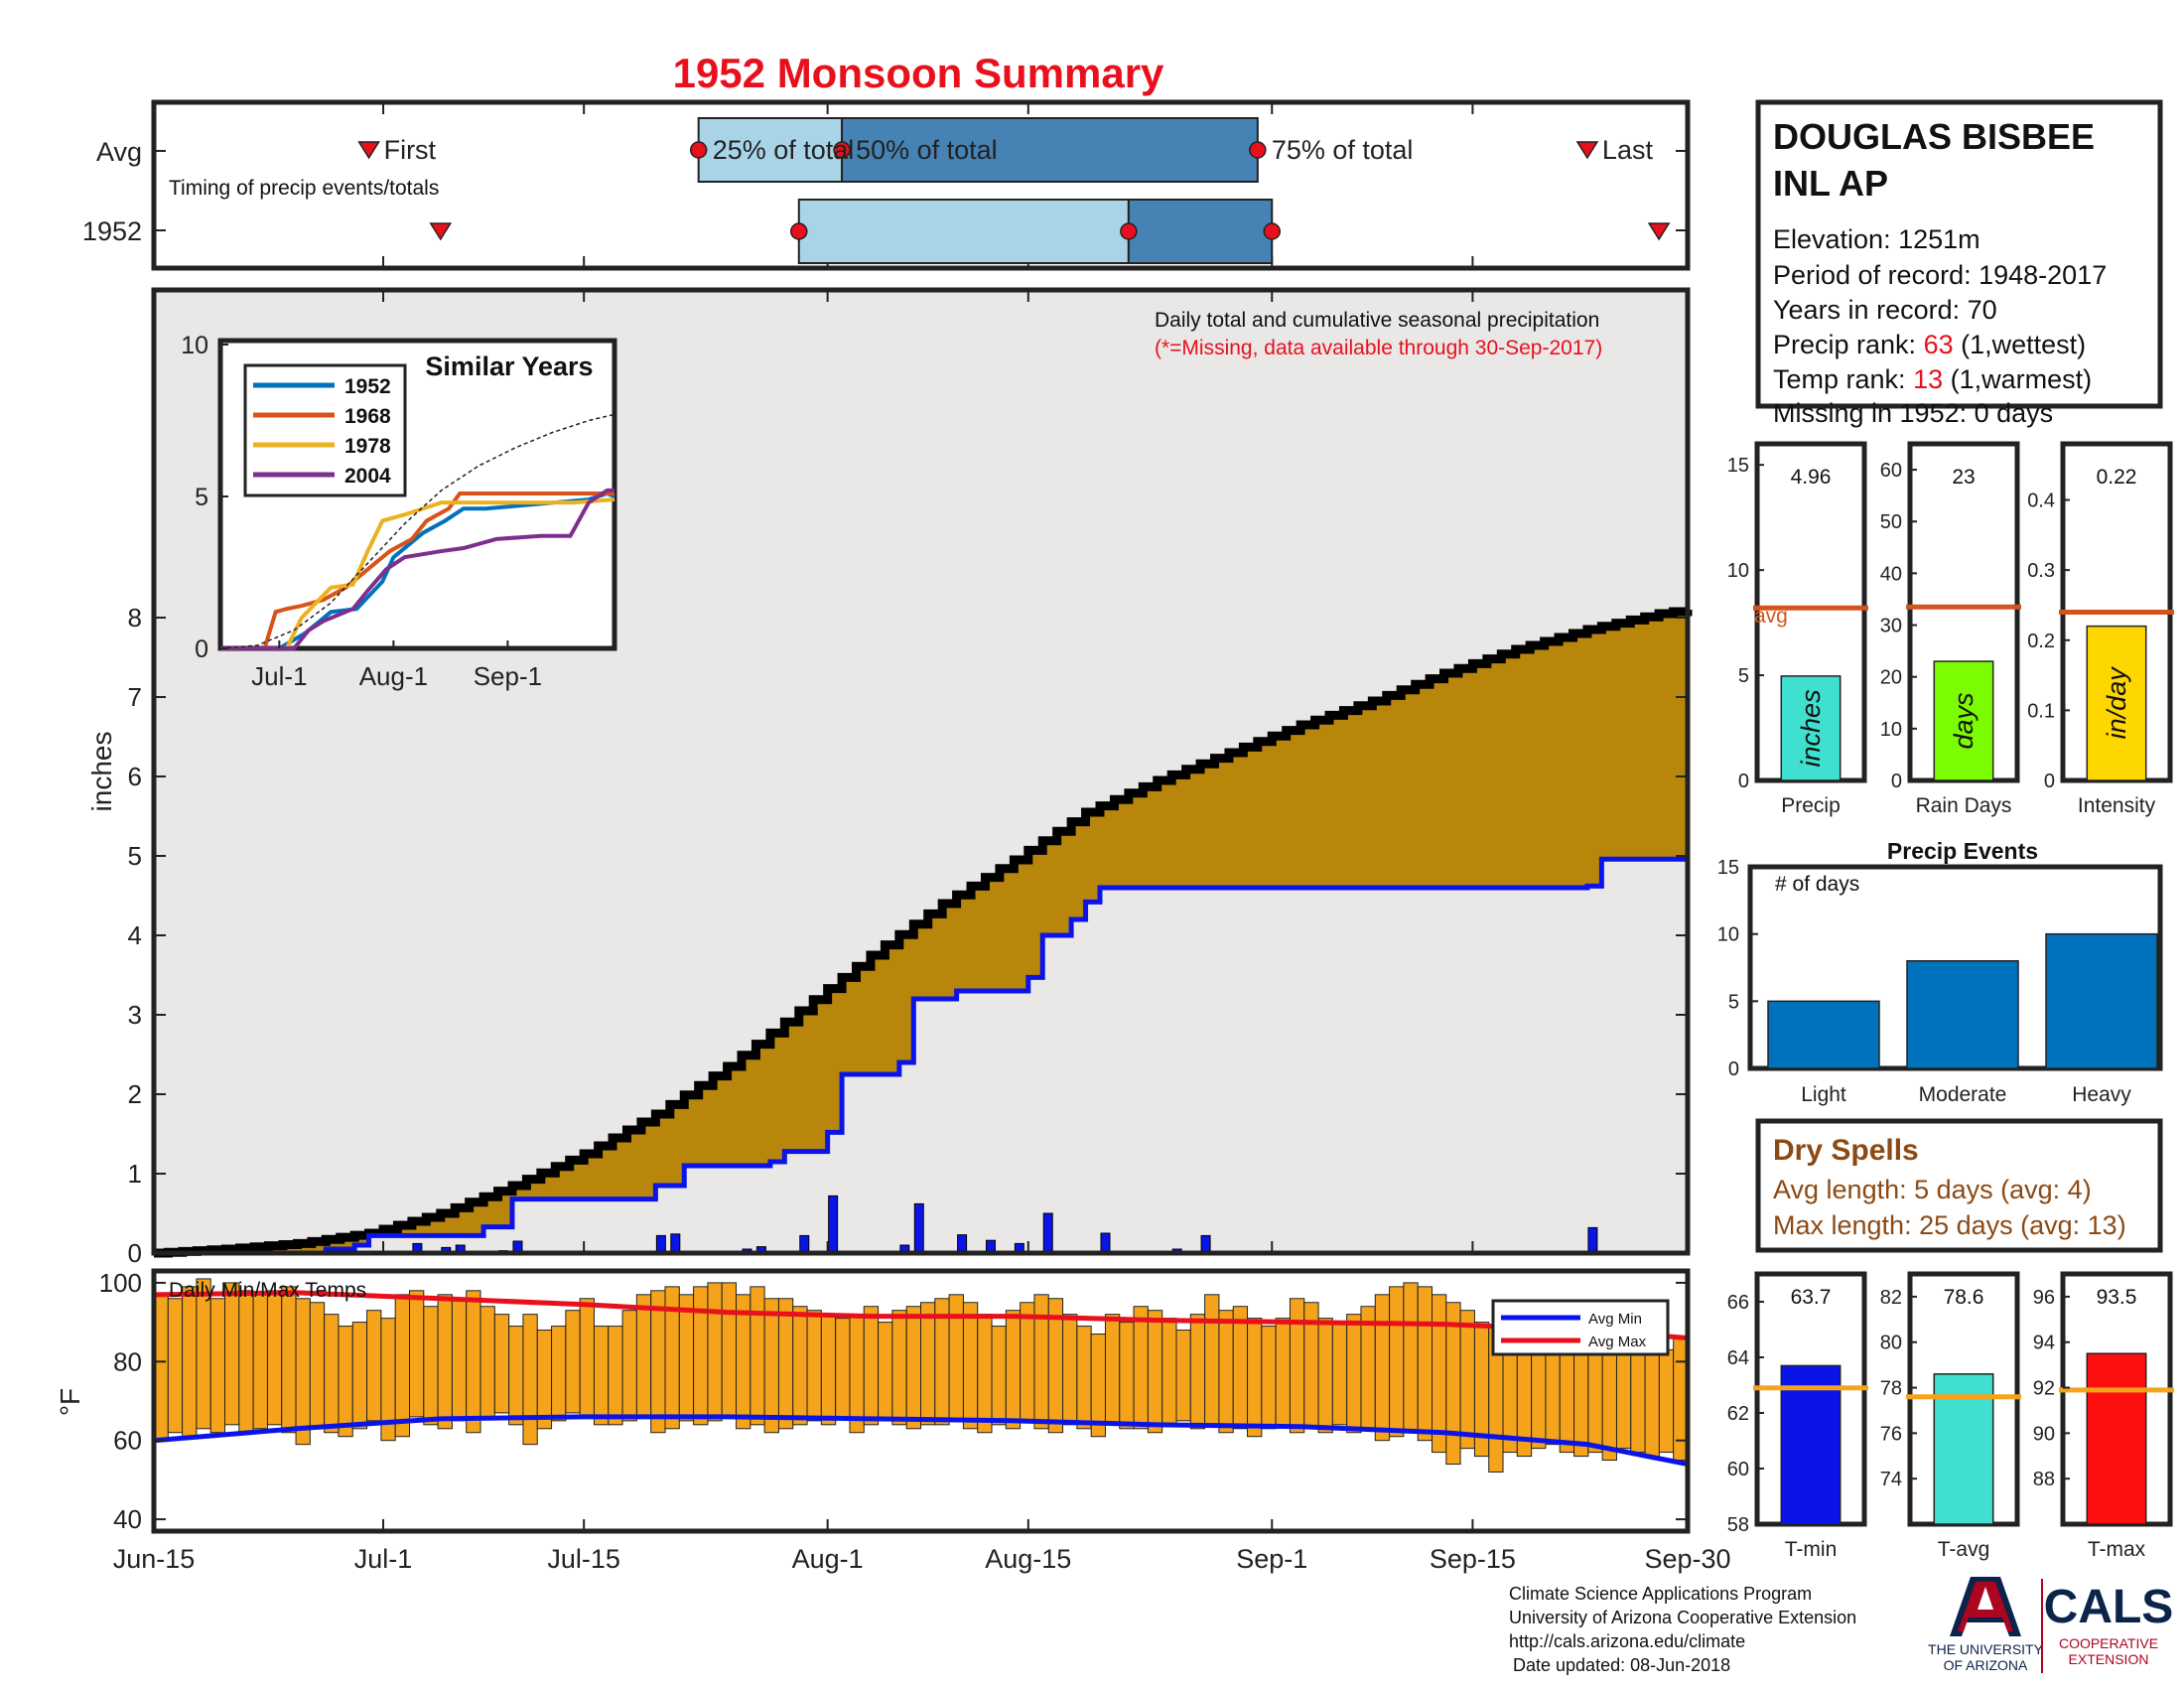 The image size is (2184, 1688). I want to click on events-ytick-label: 15, so click(1728, 868).